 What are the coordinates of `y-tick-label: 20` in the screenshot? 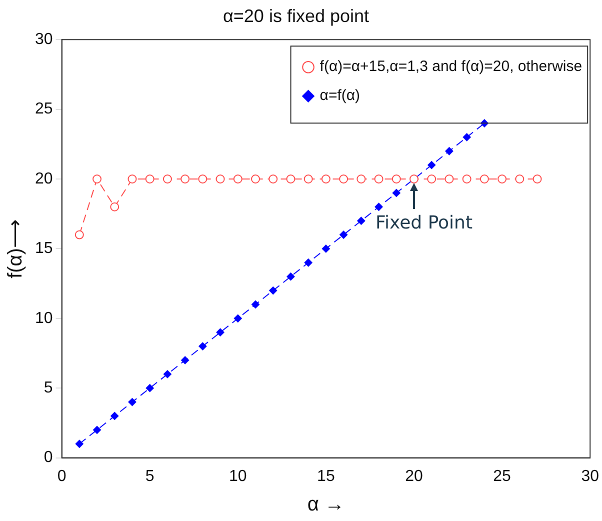 It's located at (44, 179).